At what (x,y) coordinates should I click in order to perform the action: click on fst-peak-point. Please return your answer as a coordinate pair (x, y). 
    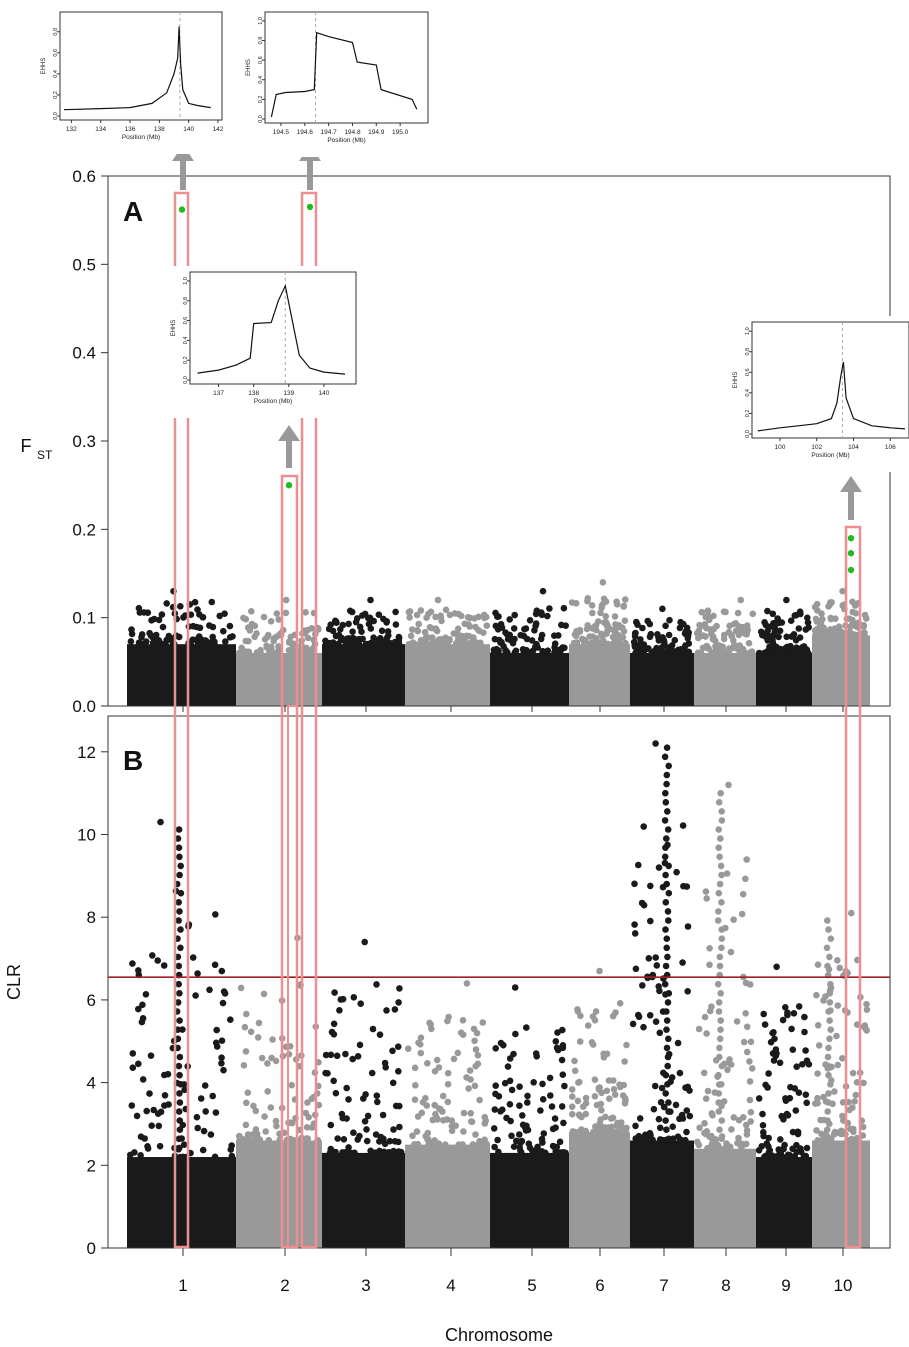
    Looking at the image, I should click on (786, 600).